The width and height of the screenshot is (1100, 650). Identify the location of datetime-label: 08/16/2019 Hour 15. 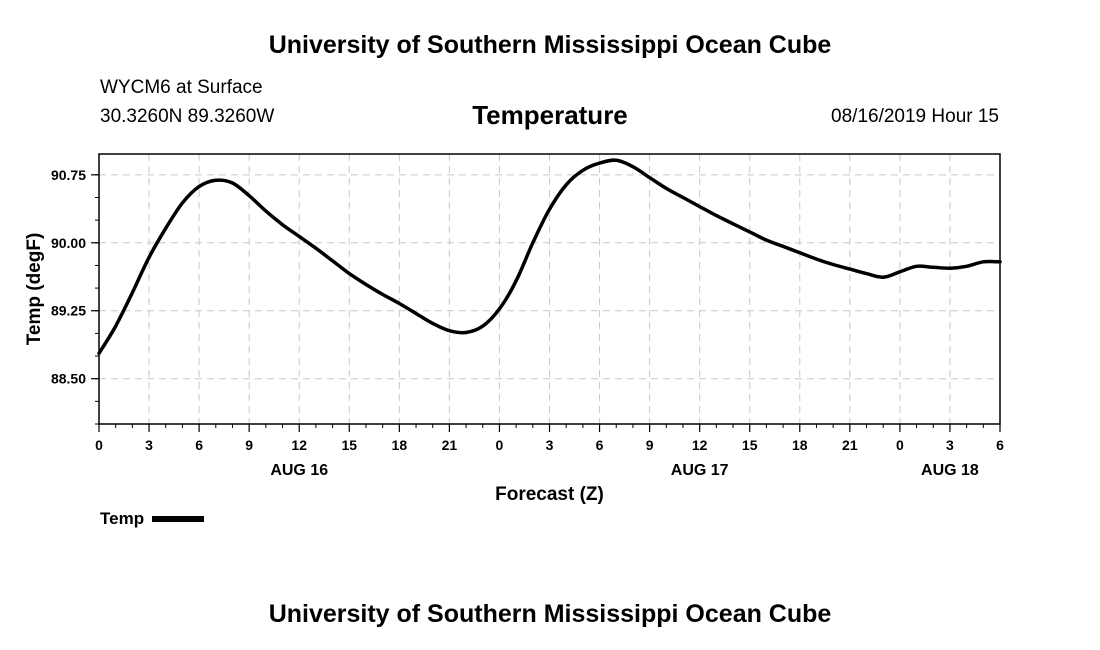
(915, 116).